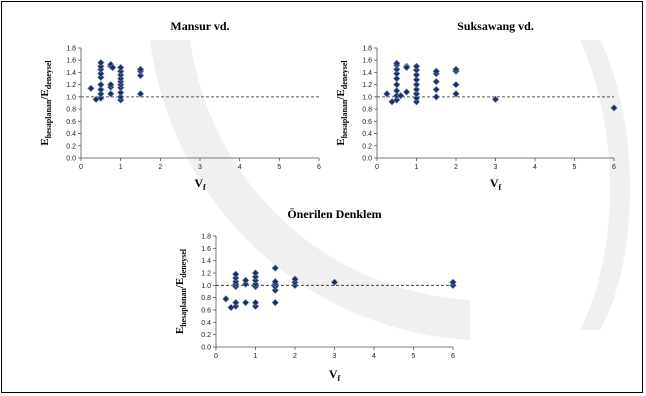 The image size is (646, 396). Describe the element at coordinates (334, 214) in the screenshot. I see `chart-title: Önerilen Denklem` at that location.